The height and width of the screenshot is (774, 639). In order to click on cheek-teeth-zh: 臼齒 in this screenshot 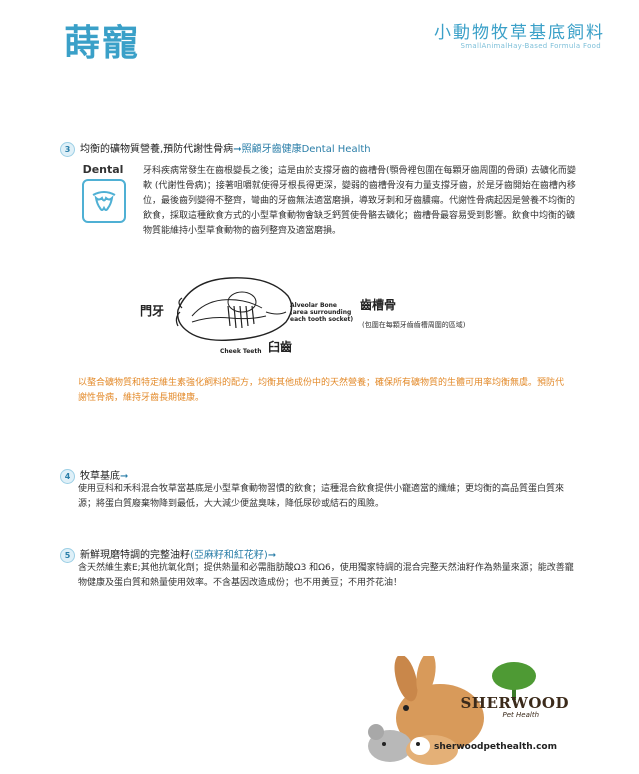, I will do `click(280, 347)`.